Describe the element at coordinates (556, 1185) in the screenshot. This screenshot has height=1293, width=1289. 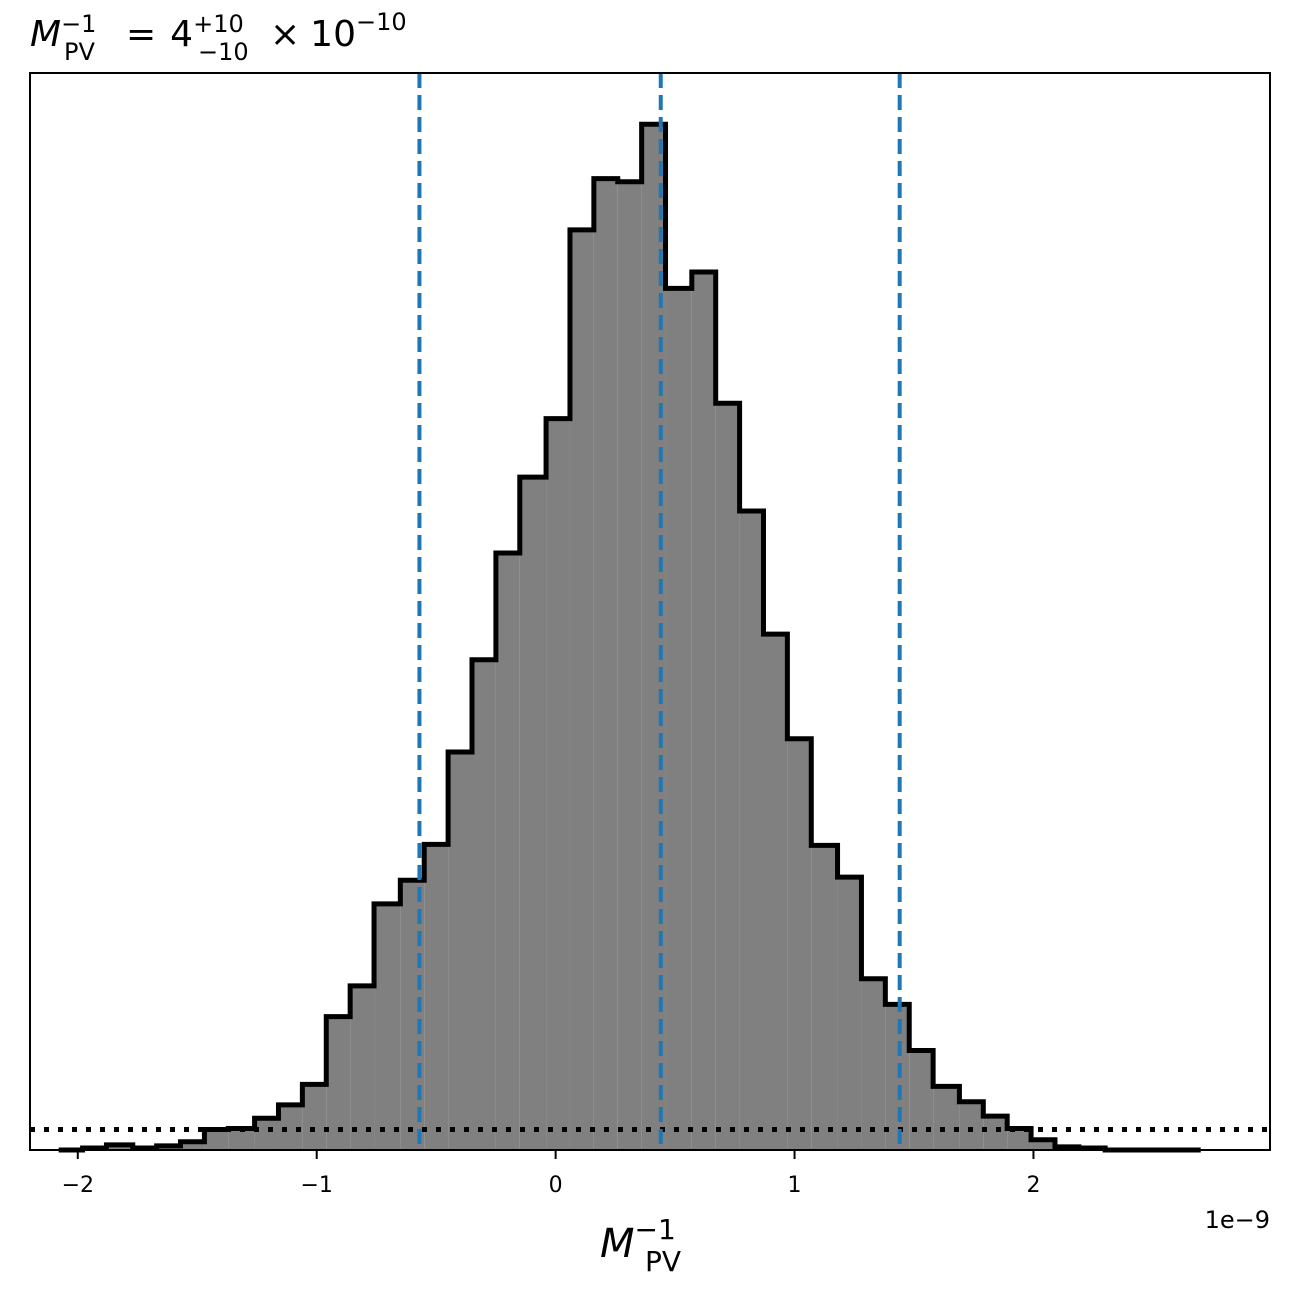
I see `x-tick-label: 0` at that location.